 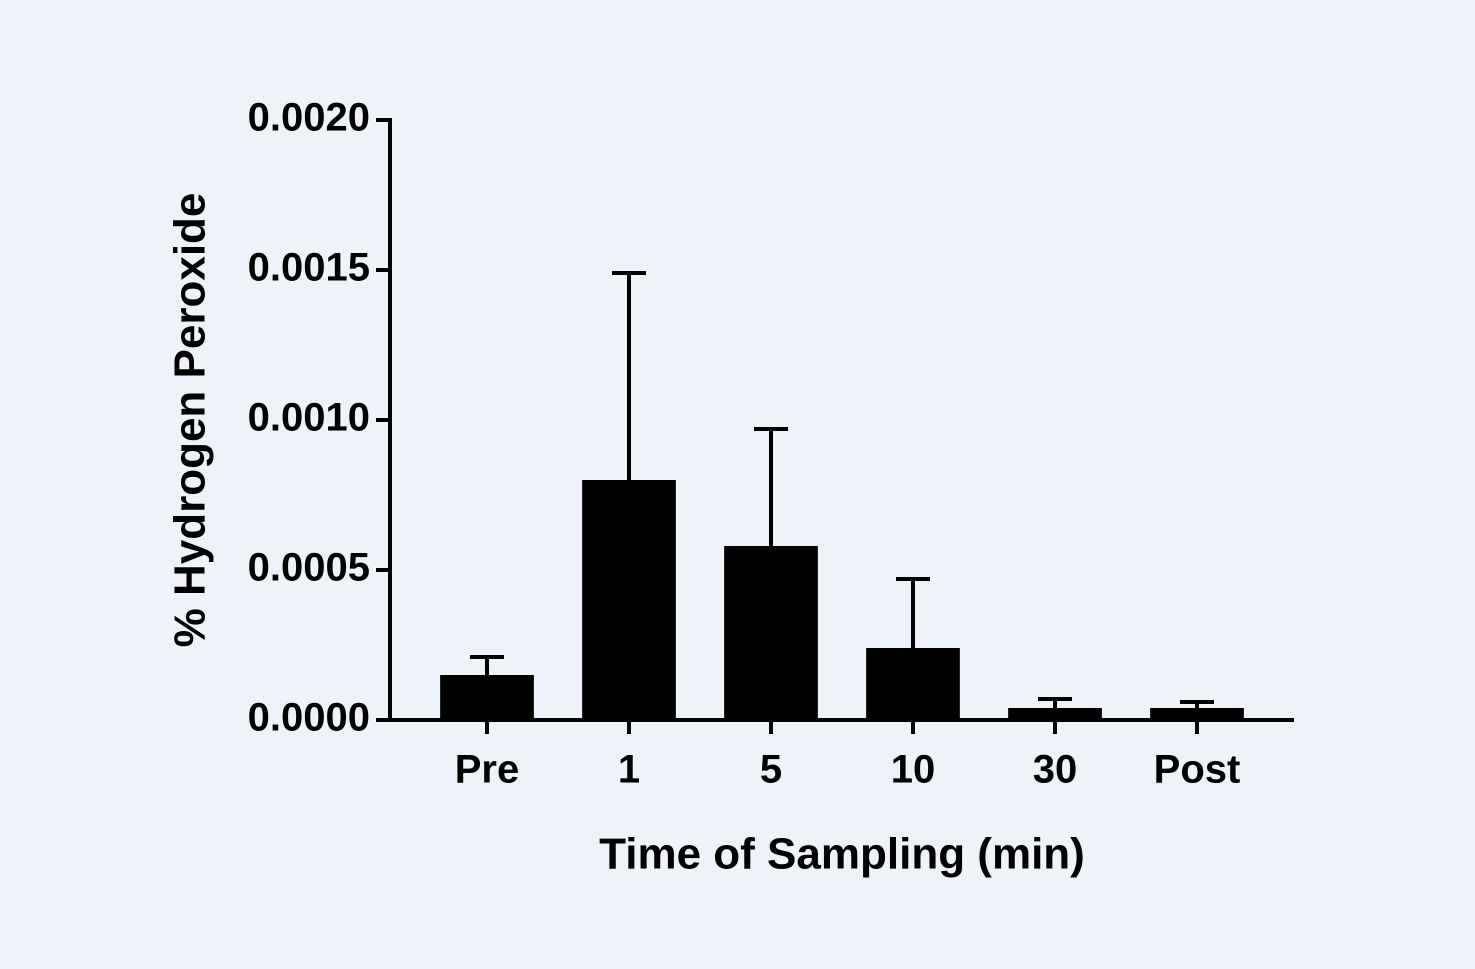 What do you see at coordinates (1055, 770) in the screenshot?
I see `x-tick-label: 30` at bounding box center [1055, 770].